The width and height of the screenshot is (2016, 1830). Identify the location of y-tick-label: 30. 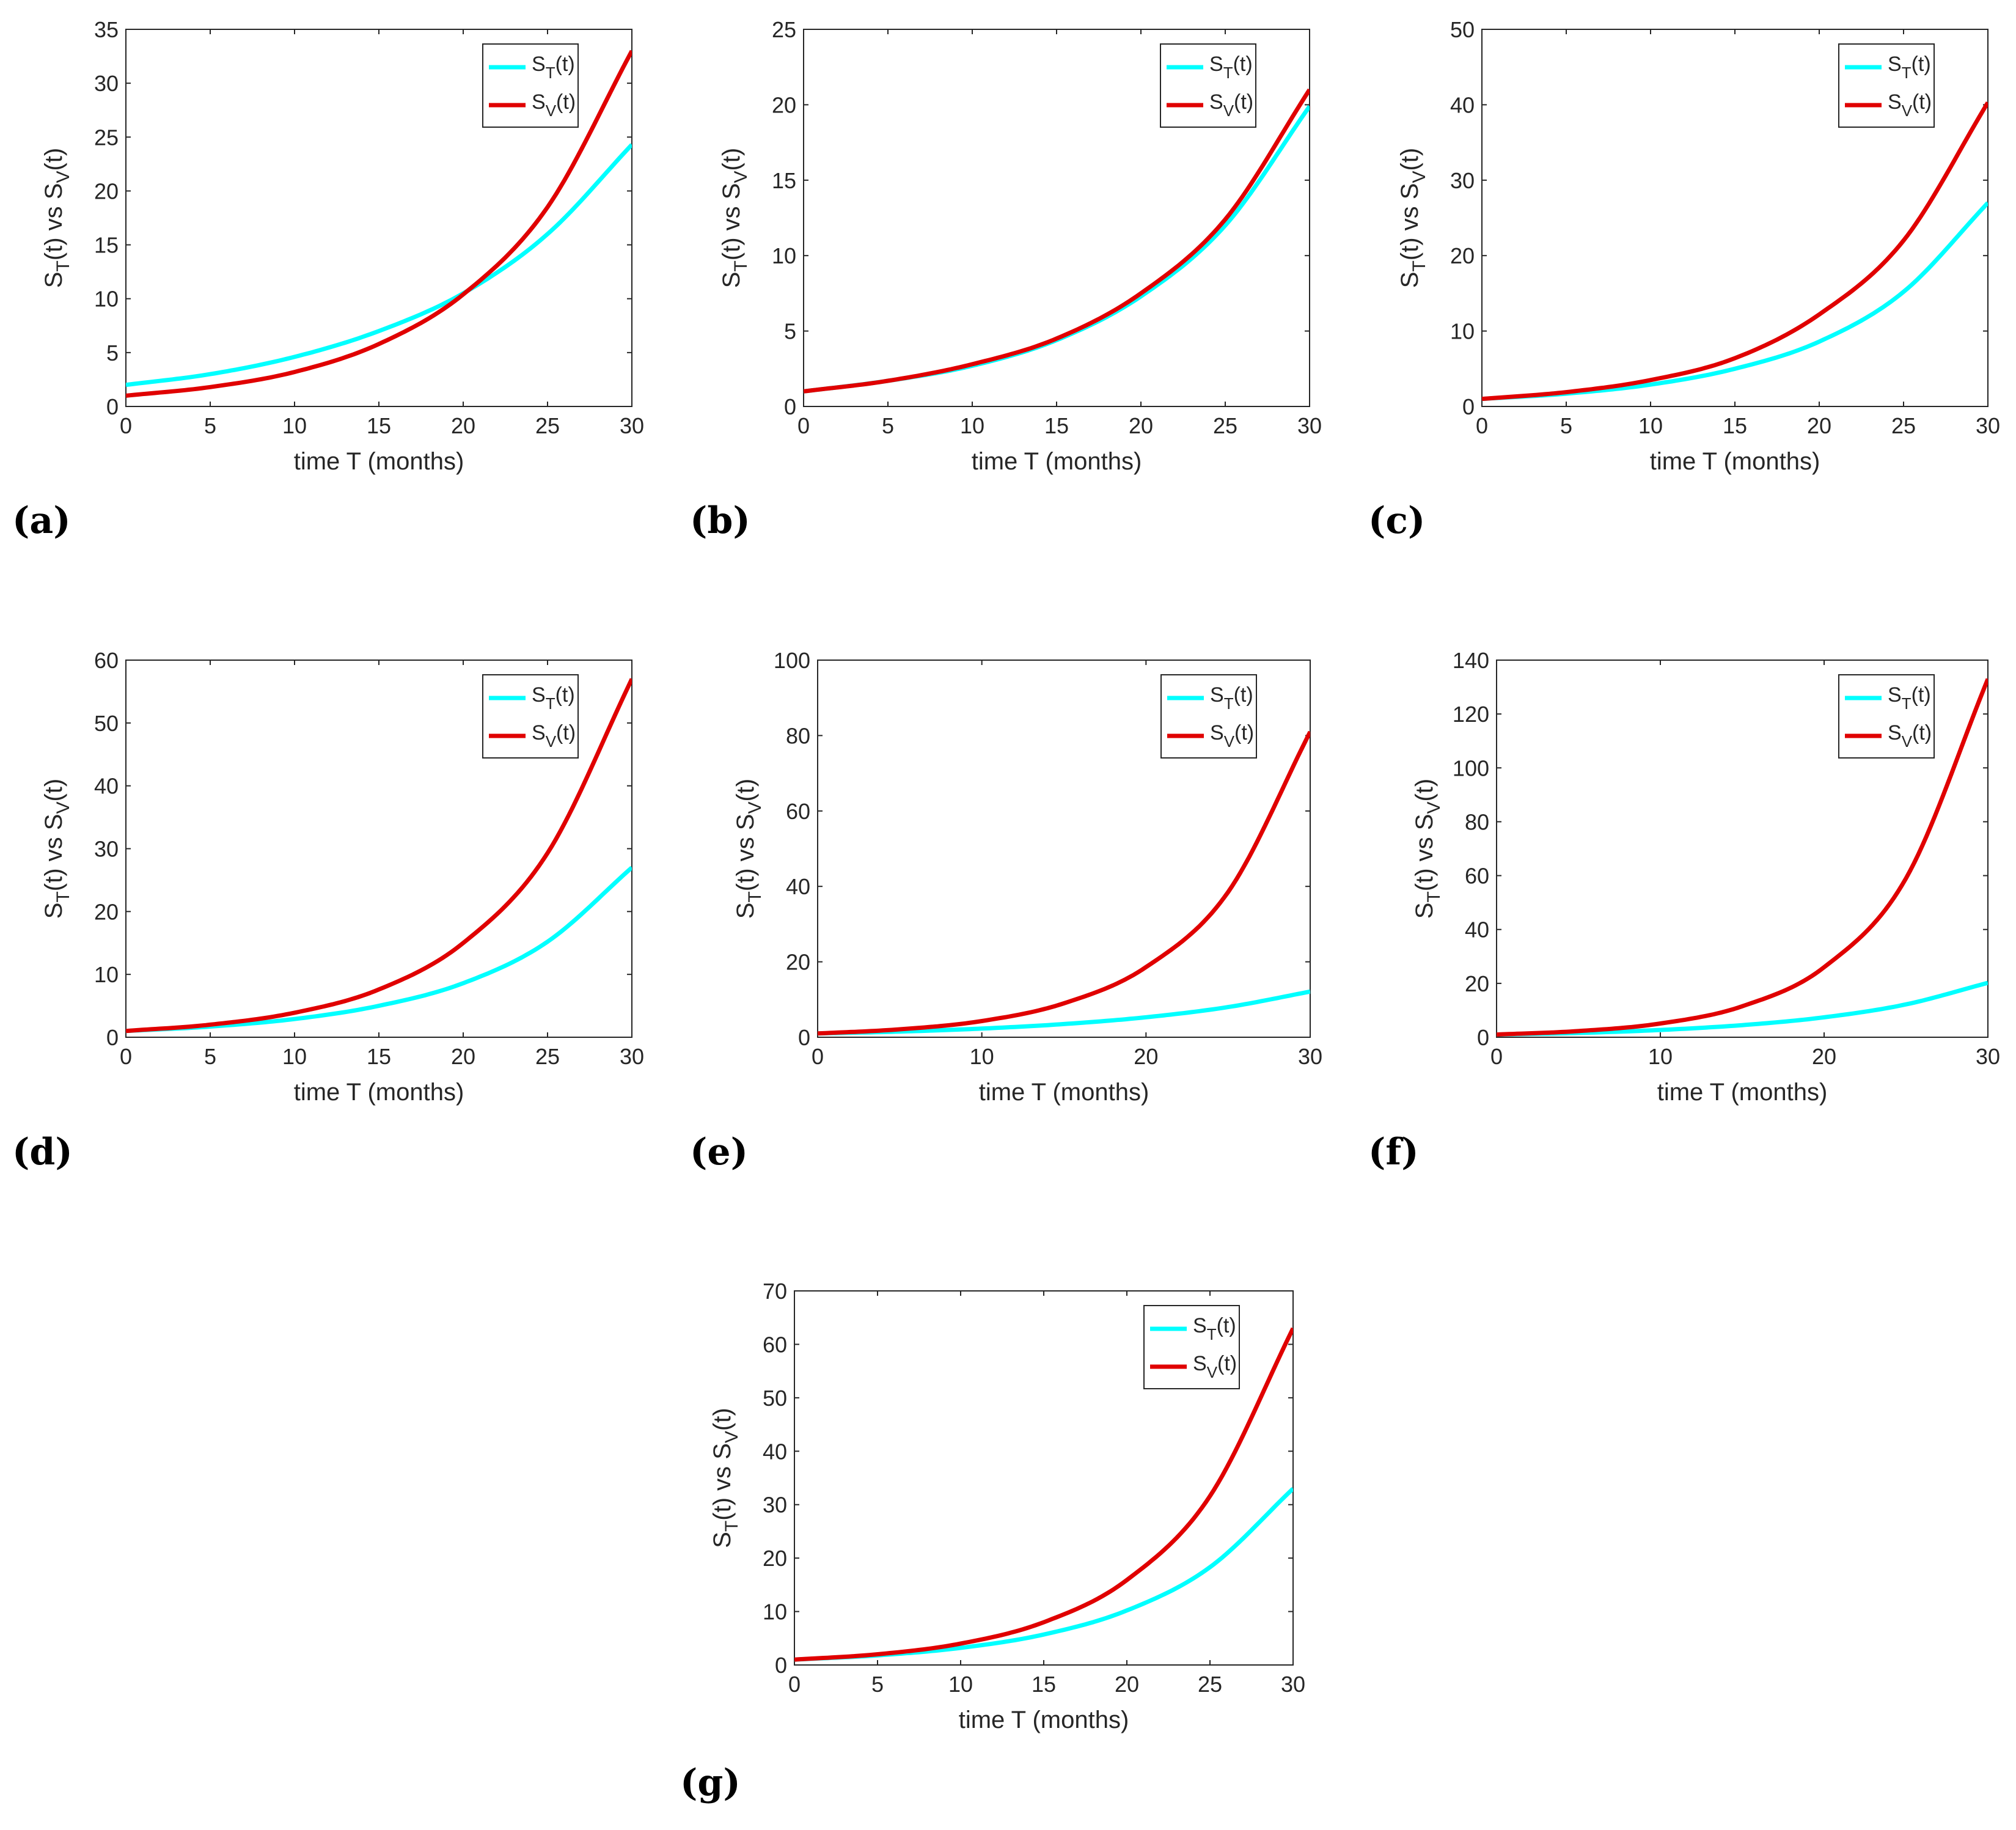
(775, 1505).